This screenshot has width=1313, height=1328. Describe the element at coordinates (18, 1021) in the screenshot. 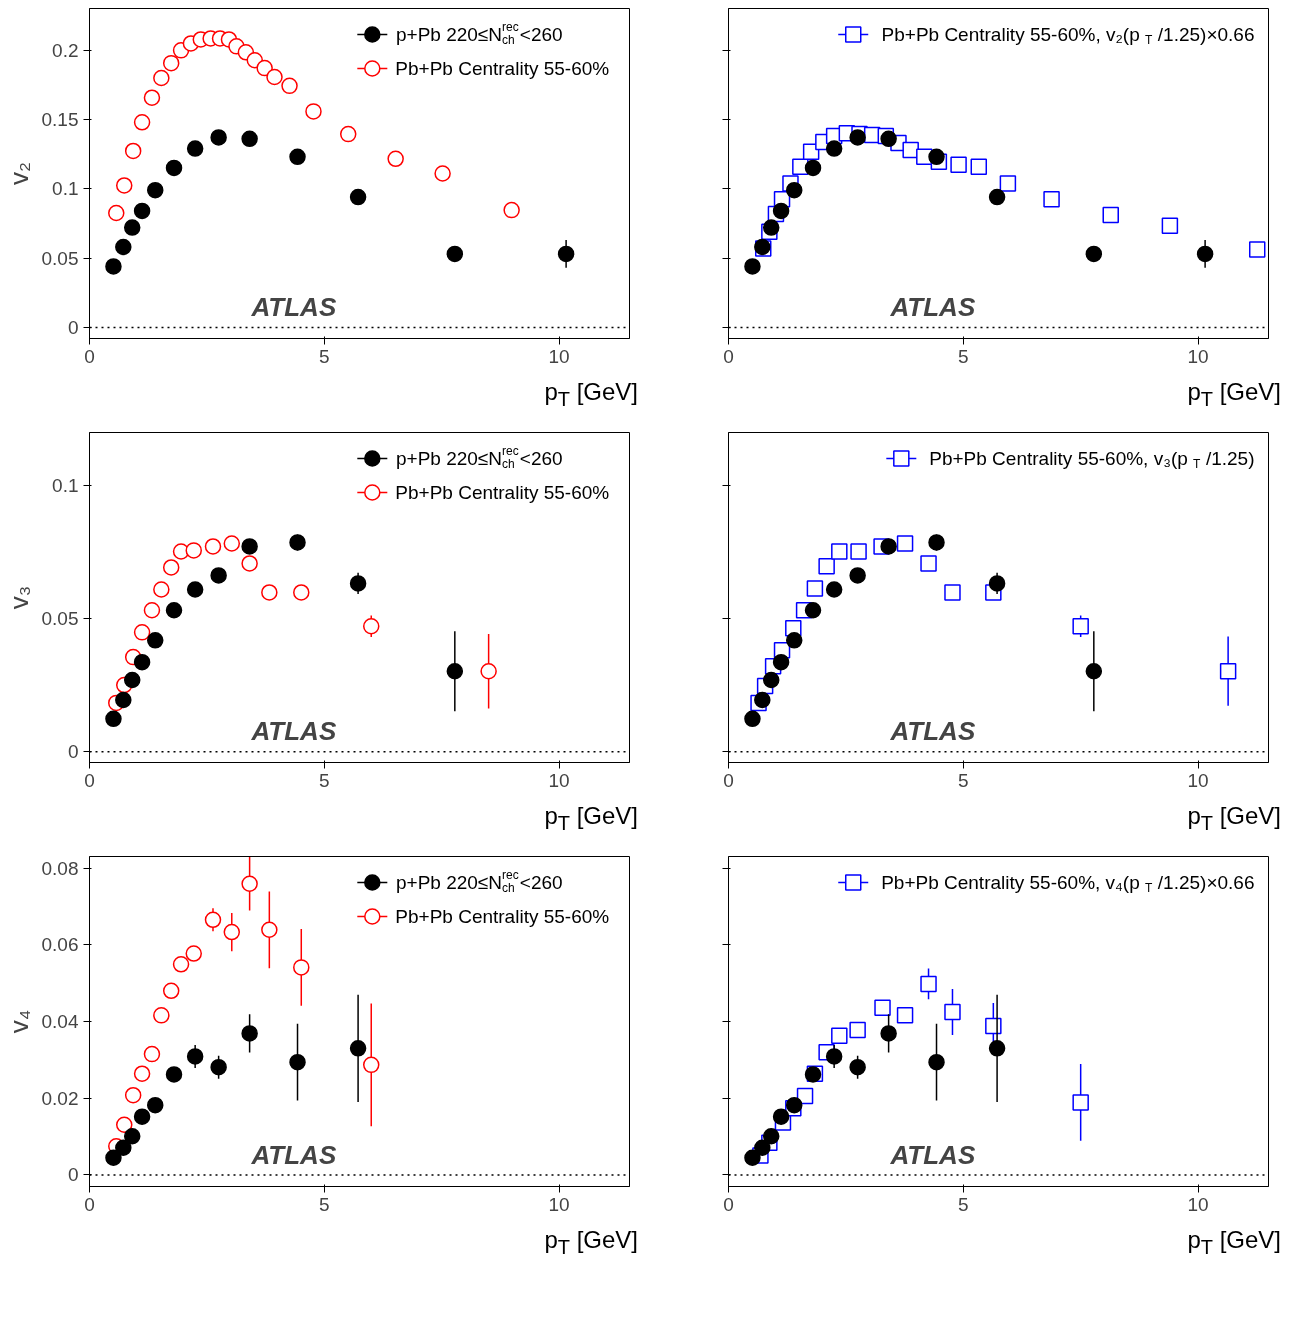

I see `y-axis-title: v₄` at that location.